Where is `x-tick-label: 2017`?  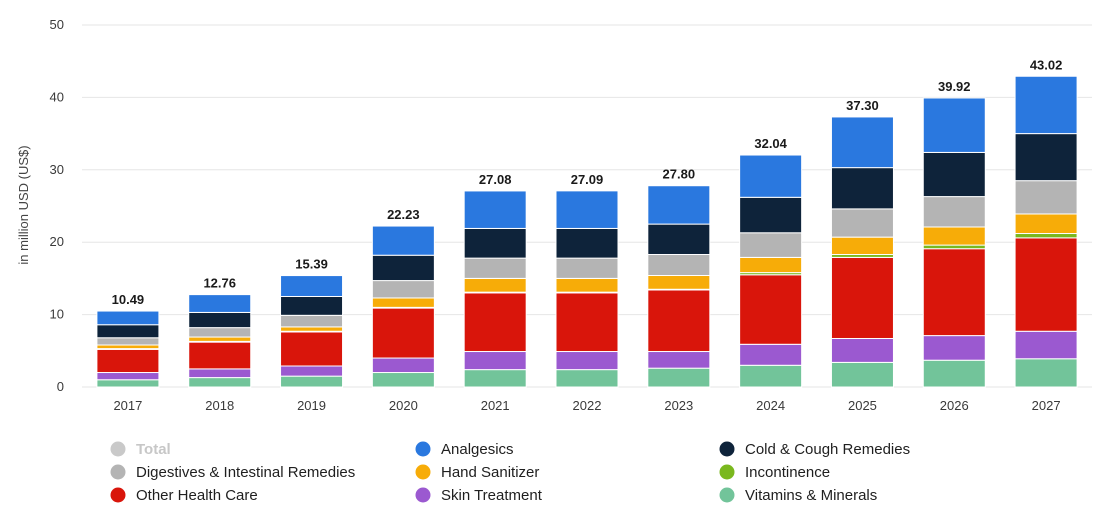 x-tick-label: 2017 is located at coordinates (127, 405).